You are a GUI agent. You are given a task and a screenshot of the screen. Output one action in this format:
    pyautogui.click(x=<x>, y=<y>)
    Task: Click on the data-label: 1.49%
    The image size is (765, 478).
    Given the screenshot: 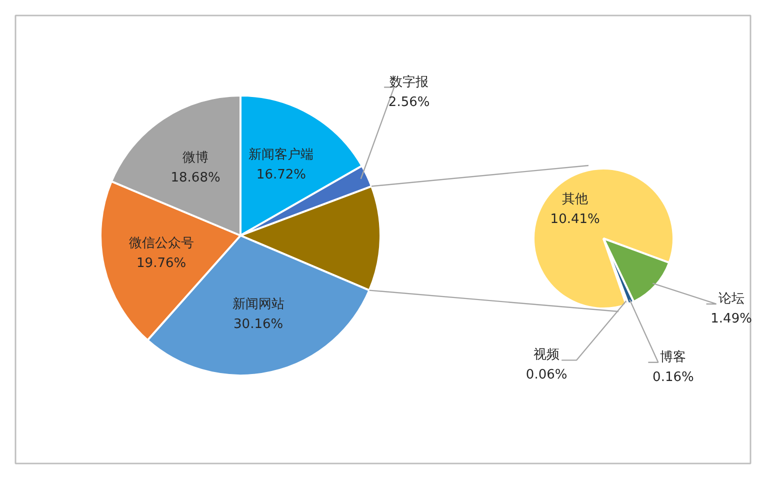 What is the action you would take?
    pyautogui.click(x=731, y=318)
    